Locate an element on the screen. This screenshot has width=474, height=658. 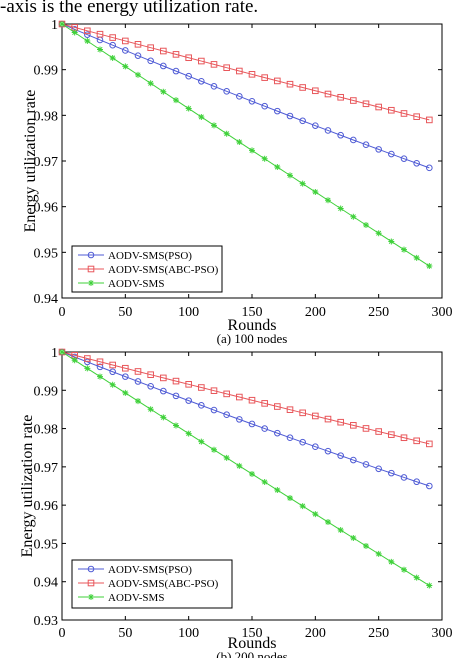
series-line is located at coordinates (245, 398).